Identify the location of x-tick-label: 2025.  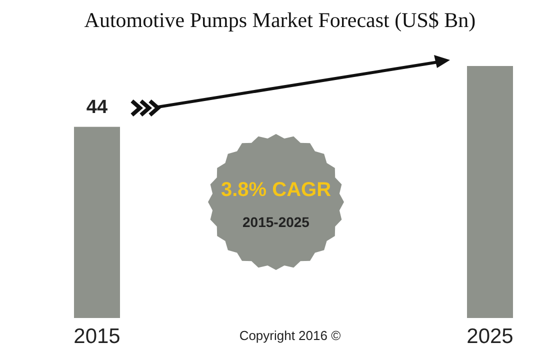
(490, 336).